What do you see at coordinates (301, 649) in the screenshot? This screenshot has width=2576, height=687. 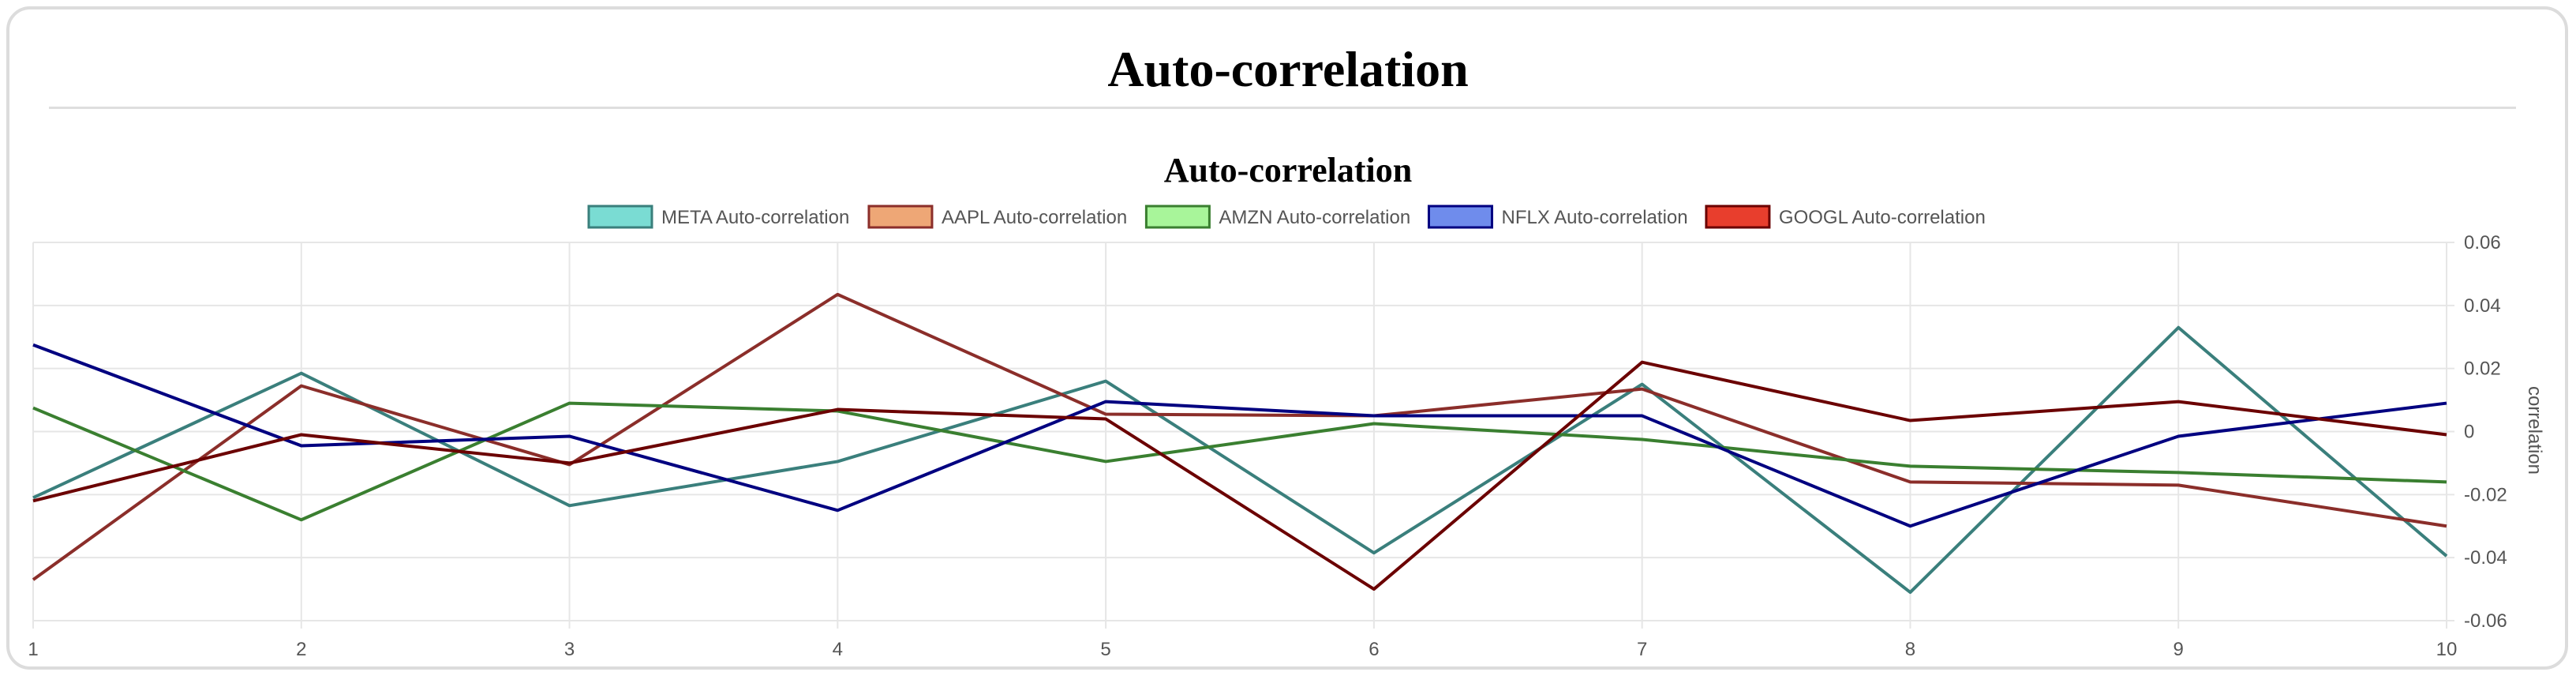 I see `x-tick-label: 2` at bounding box center [301, 649].